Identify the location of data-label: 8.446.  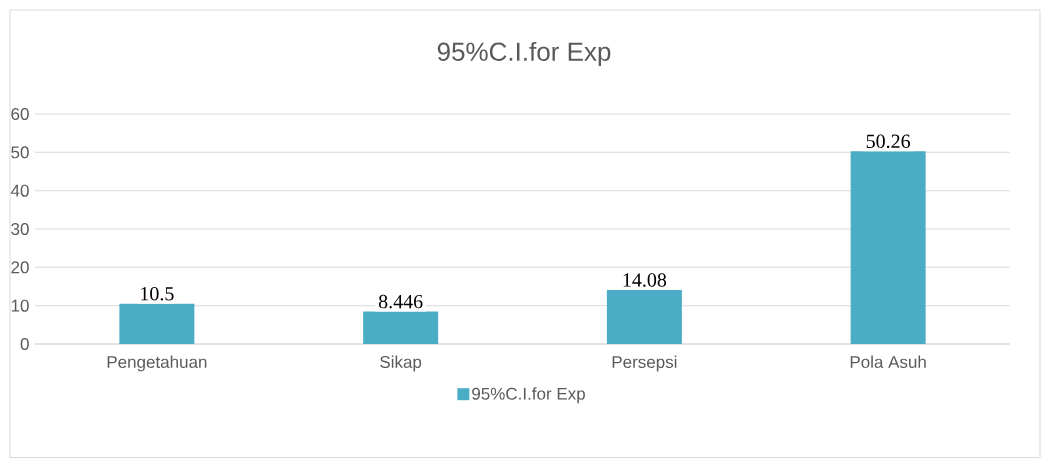
(400, 301).